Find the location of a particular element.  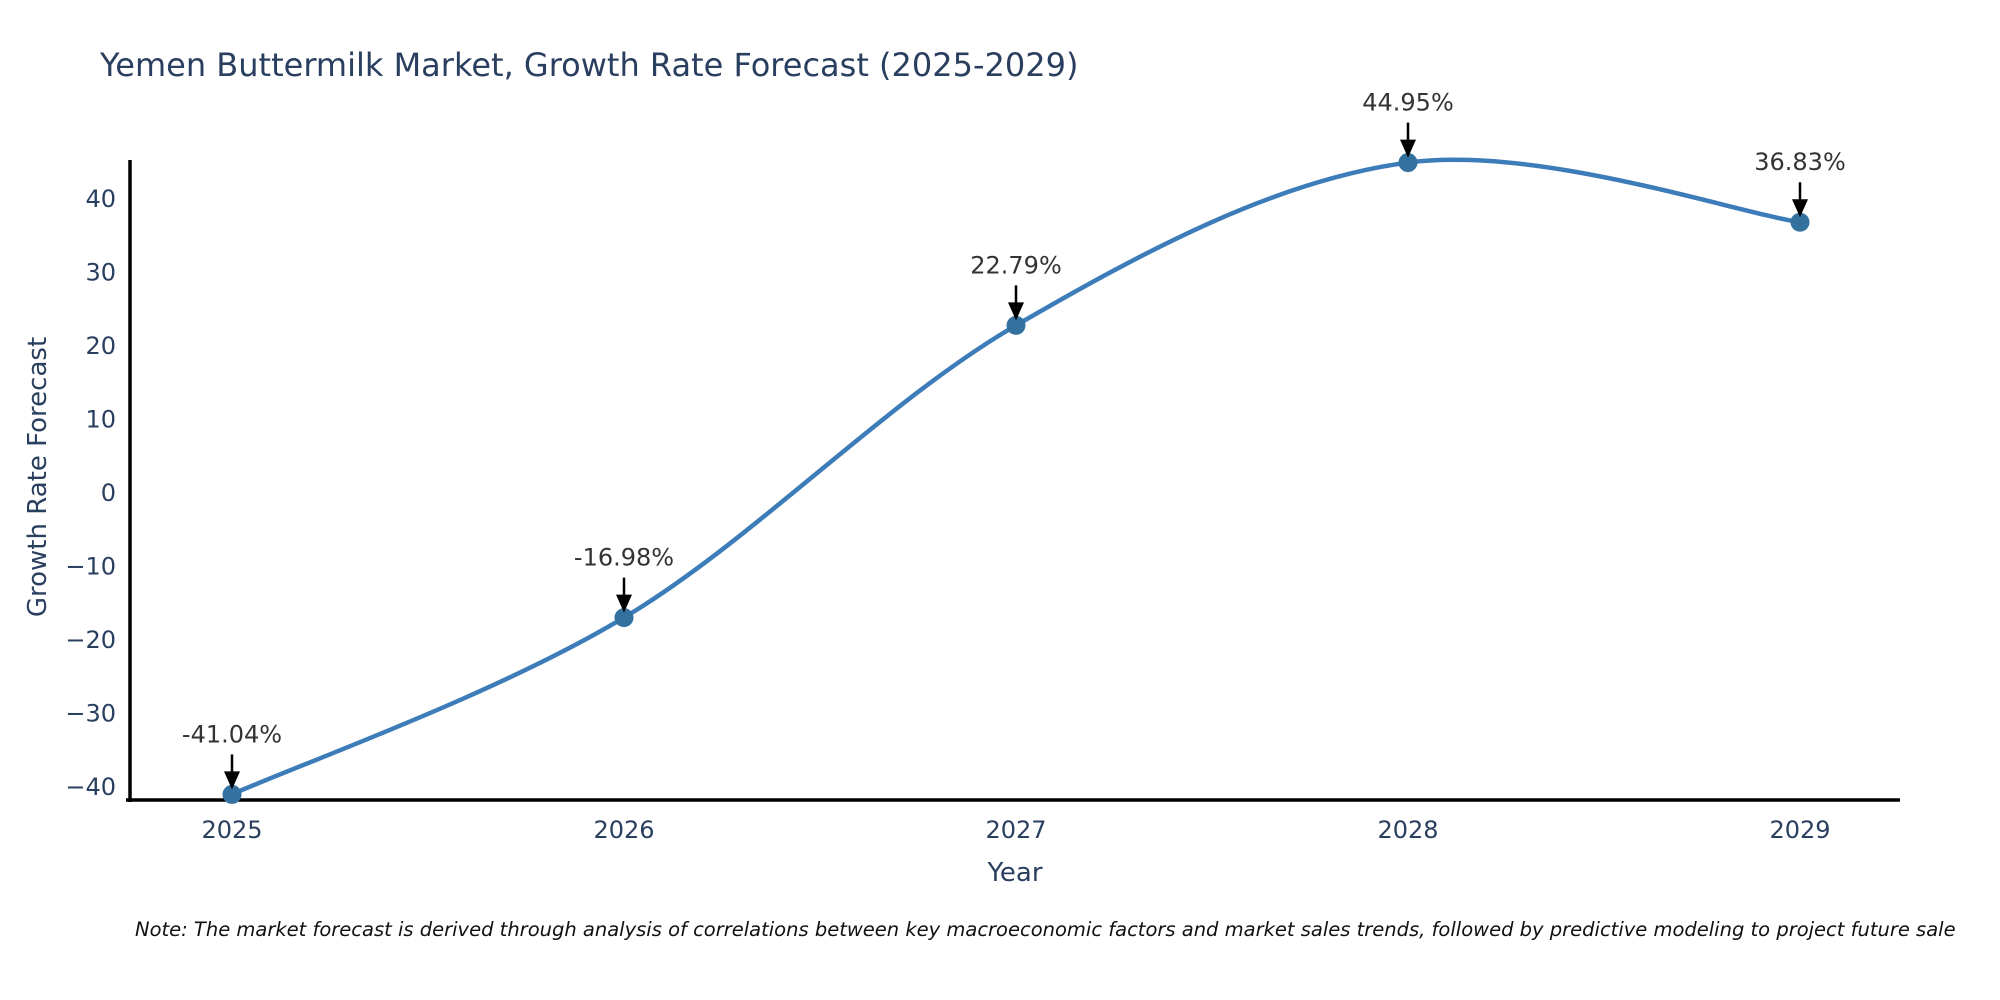

y-tick-label: −40 is located at coordinates (90, 787).